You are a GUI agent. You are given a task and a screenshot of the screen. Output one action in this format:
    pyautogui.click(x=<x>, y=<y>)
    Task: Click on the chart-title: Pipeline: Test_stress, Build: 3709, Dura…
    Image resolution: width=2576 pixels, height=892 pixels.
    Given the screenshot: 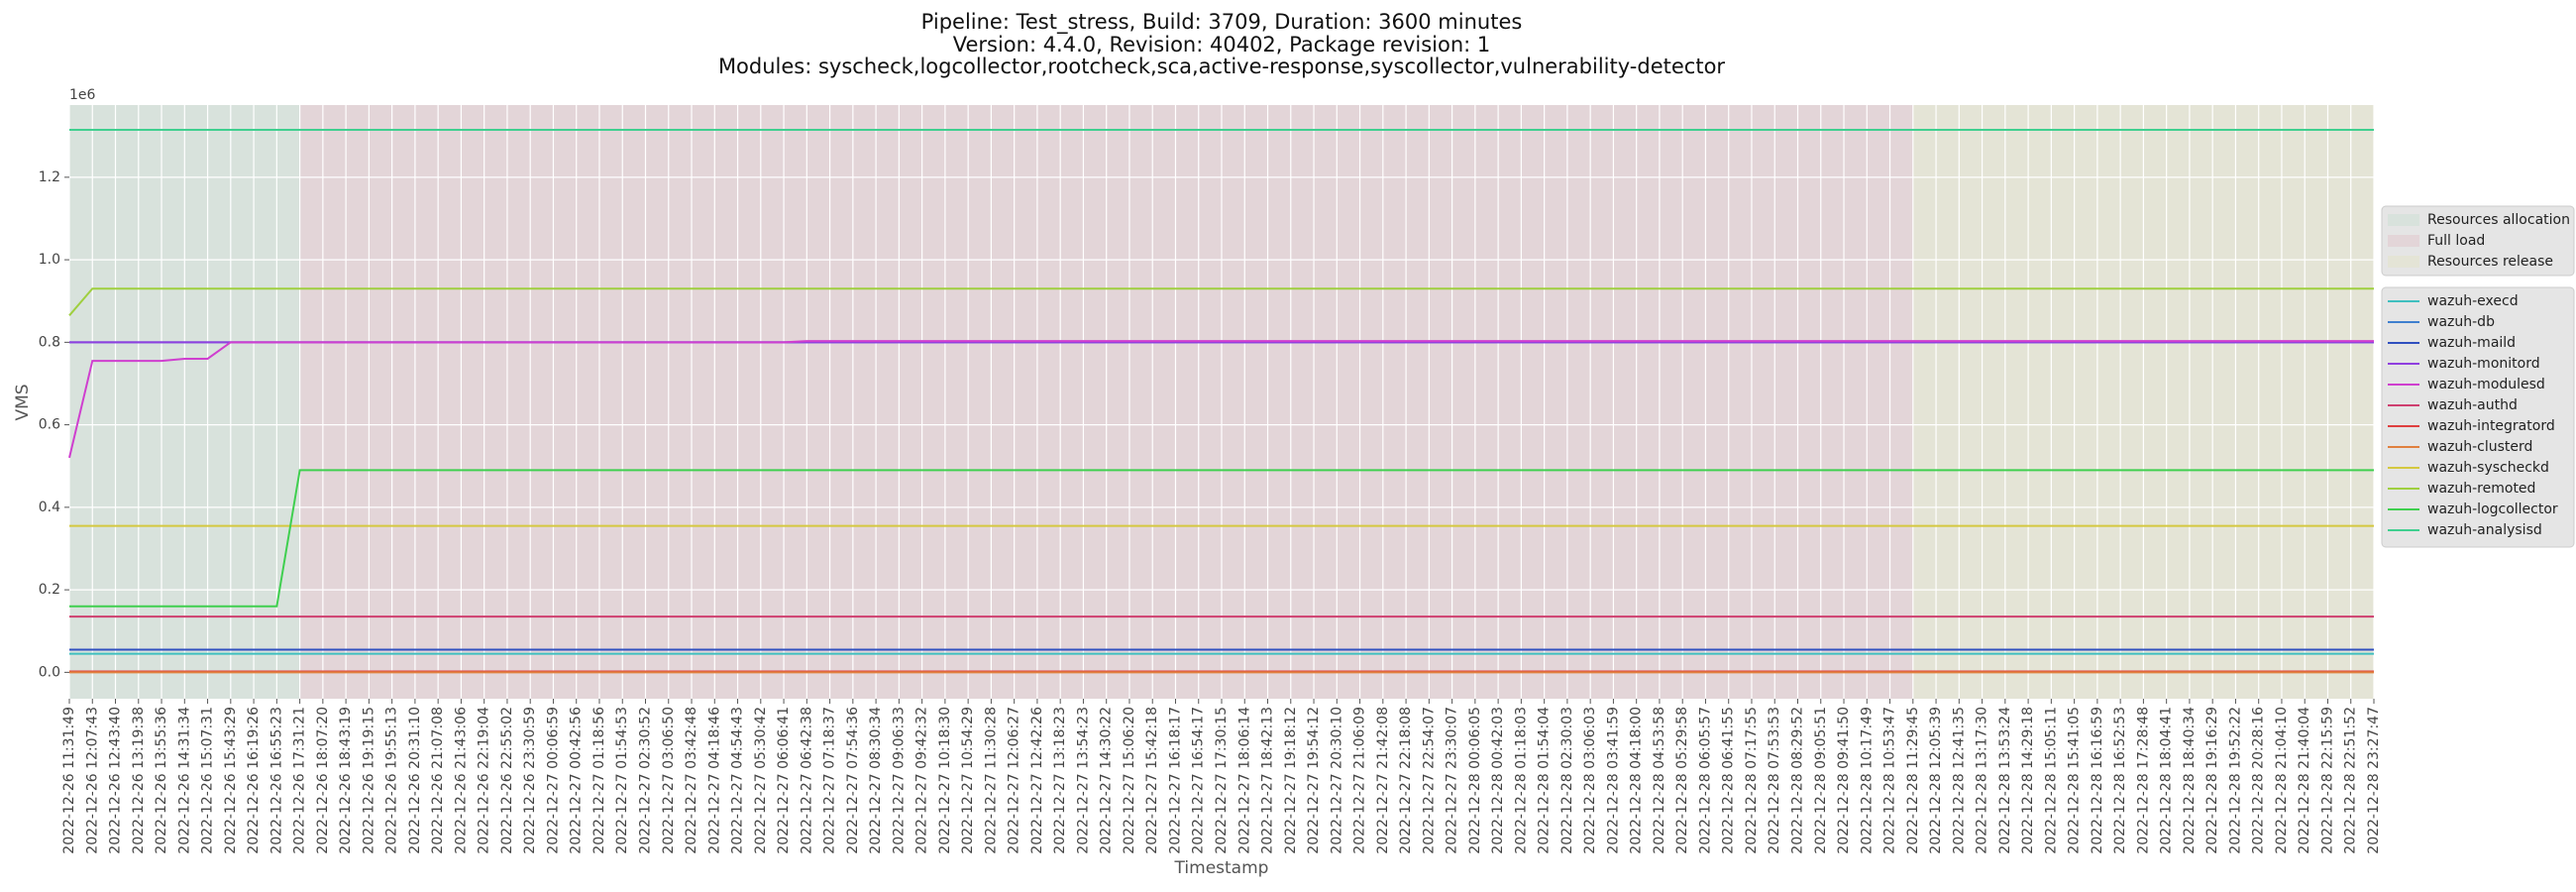 What is the action you would take?
    pyautogui.click(x=1222, y=22)
    